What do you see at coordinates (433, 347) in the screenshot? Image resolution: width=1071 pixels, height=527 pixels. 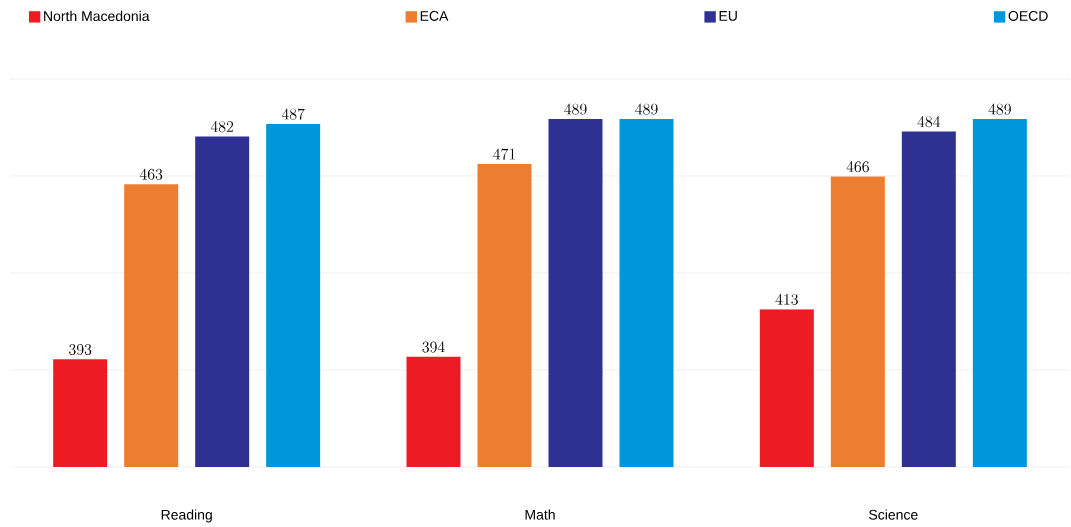 I see `data-label: 394` at bounding box center [433, 347].